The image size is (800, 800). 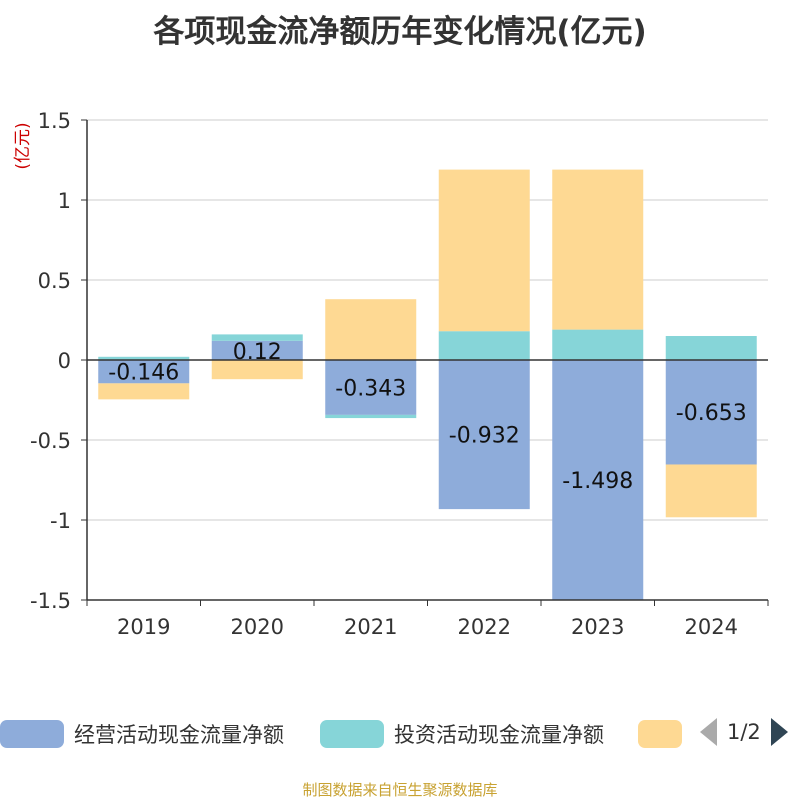 What do you see at coordinates (54, 121) in the screenshot?
I see `y-tick-label: 1.5` at bounding box center [54, 121].